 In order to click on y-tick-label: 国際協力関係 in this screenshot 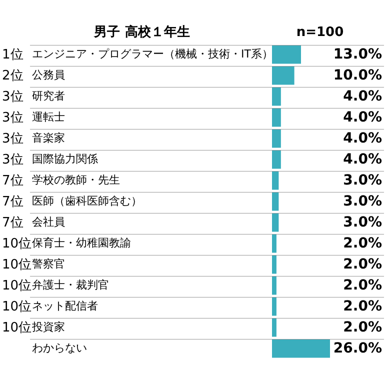, I will do `click(65, 159)`.